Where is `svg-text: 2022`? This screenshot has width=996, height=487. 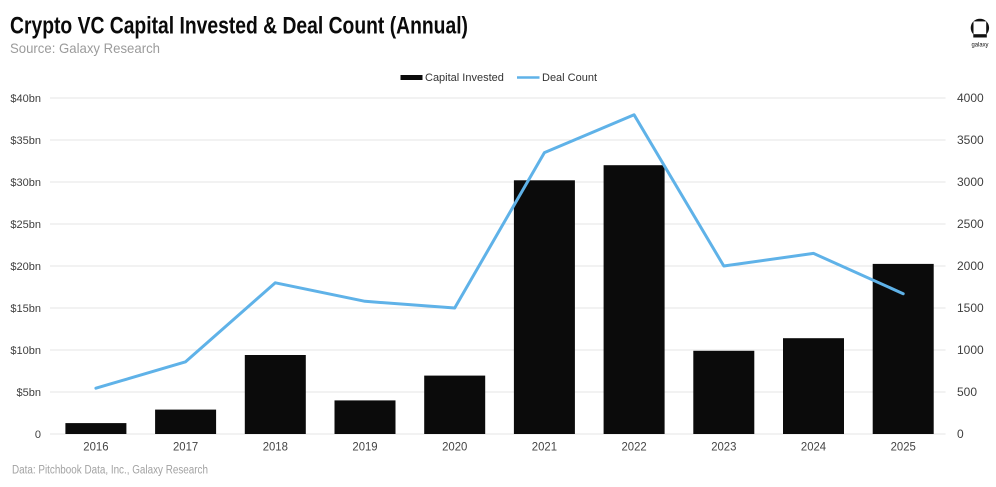
svg-text: 2022 is located at coordinates (634, 447).